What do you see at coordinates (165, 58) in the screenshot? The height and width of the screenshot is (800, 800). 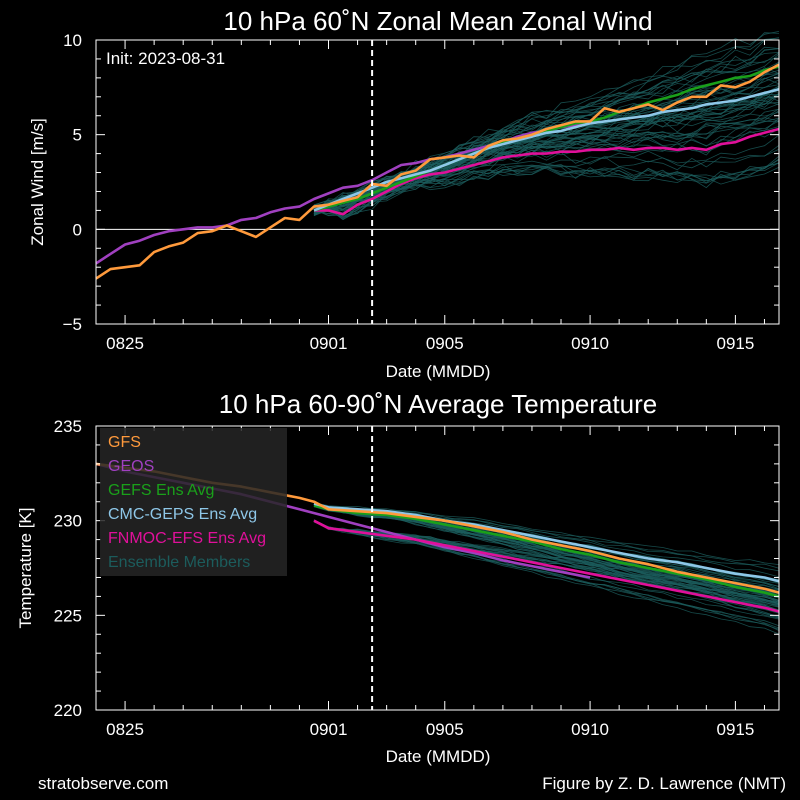 I see `init-annotation: Init: 2023-08-31` at bounding box center [165, 58].